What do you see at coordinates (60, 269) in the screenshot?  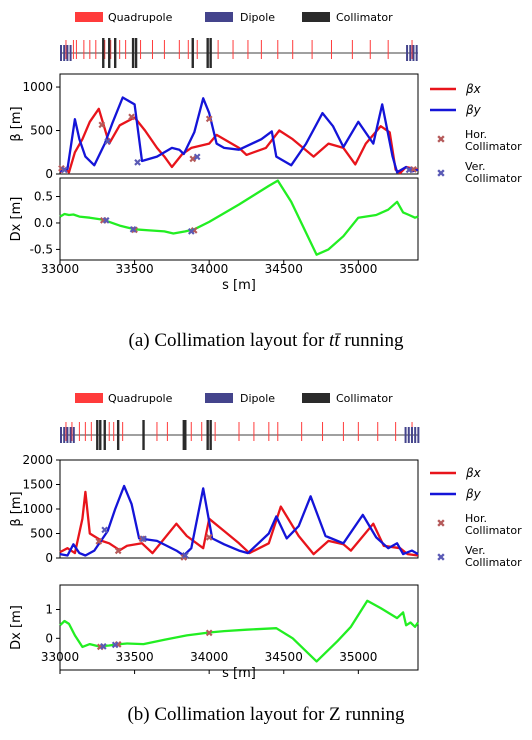 I see `x-tick-label: 33000` at bounding box center [60, 269].